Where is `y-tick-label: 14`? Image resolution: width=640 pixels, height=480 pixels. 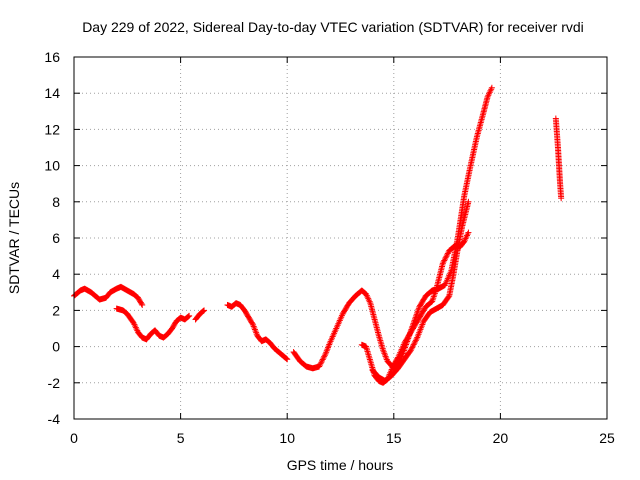 y-tick-label: 14 is located at coordinates (52, 93).